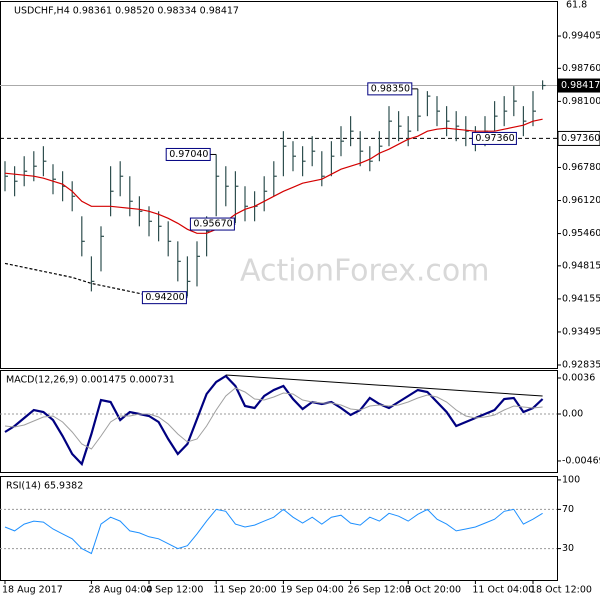  I want to click on last-price-label: 0.98417, so click(580, 85).